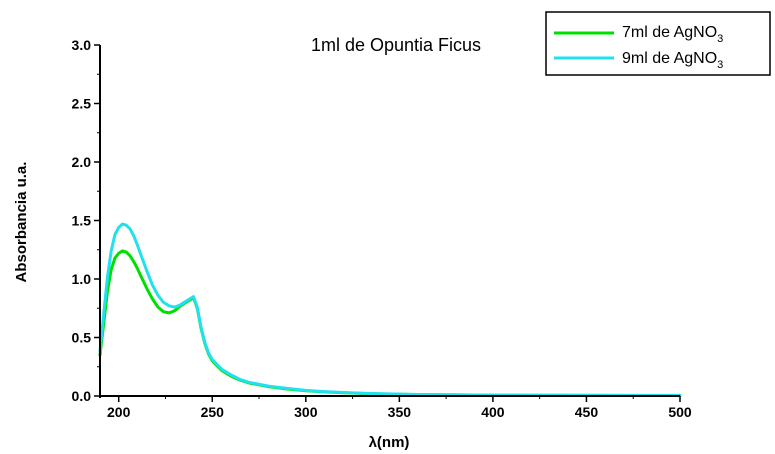 This screenshot has width=775, height=454. I want to click on y-ticks: 0.0 0.5 1.0 1.5 2.0 2.5 3.0, so click(86, 220).